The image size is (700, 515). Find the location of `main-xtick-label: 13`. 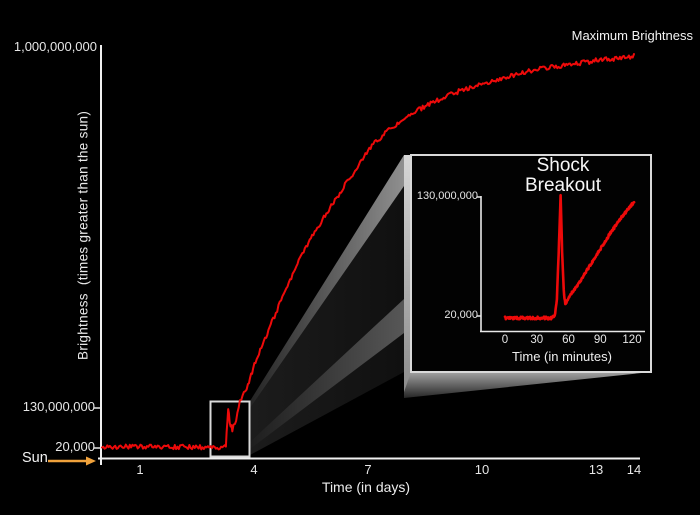

main-xtick-label: 13 is located at coordinates (596, 469).